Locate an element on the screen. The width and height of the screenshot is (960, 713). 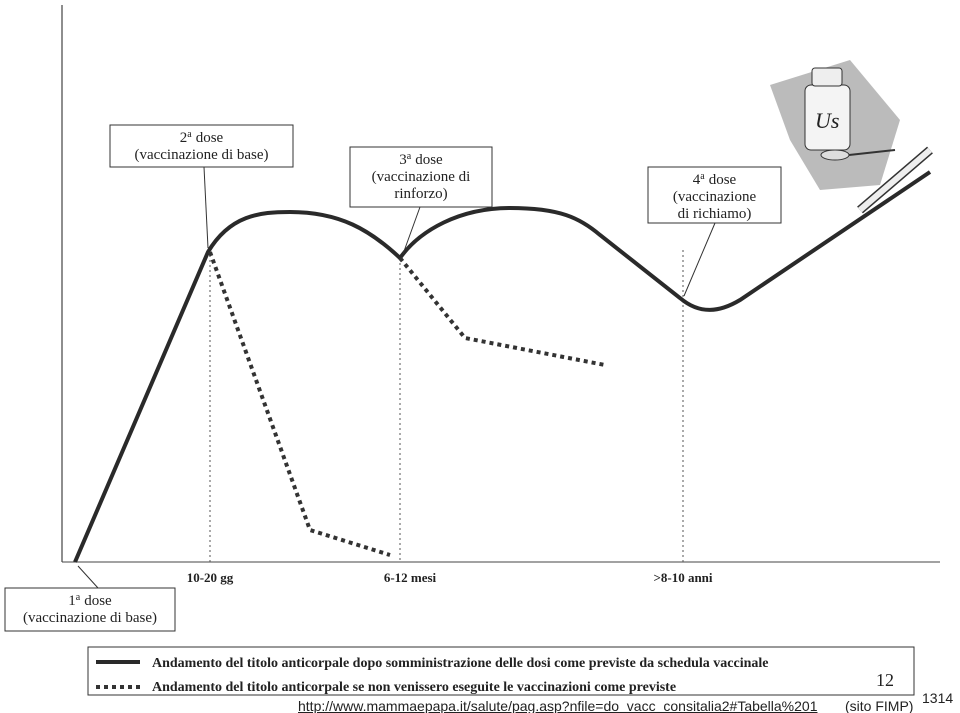
x-label: 10-20 gg is located at coordinates (210, 577).